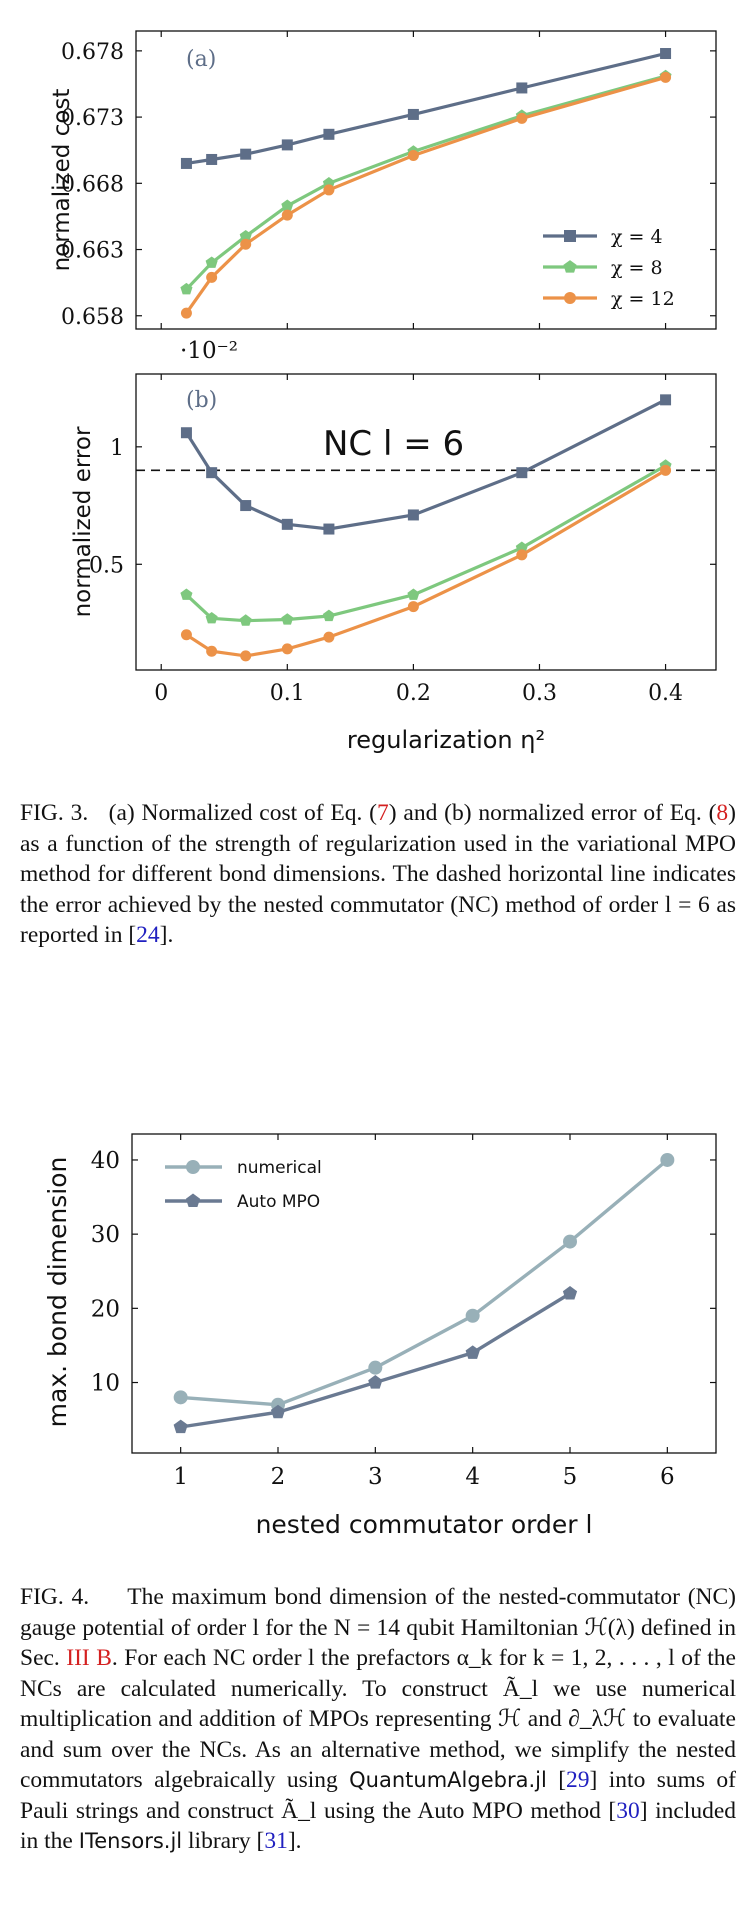 The image size is (752, 1922). What do you see at coordinates (166, 935) in the screenshot?
I see `fig3-caption-text-4: ].` at bounding box center [166, 935].